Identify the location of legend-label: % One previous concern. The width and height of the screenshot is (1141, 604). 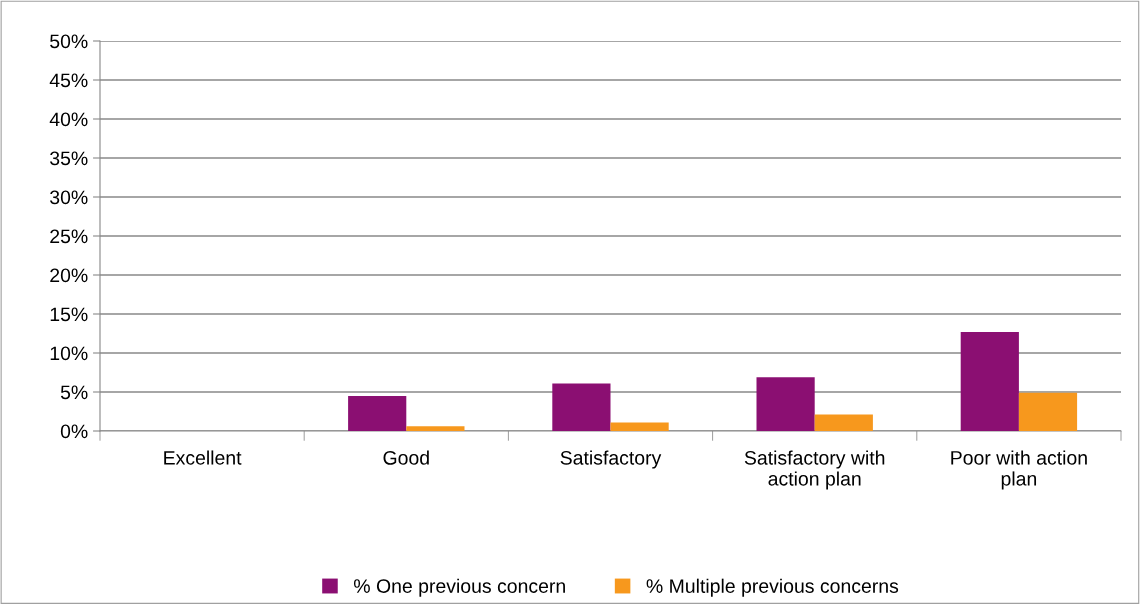
(459, 587).